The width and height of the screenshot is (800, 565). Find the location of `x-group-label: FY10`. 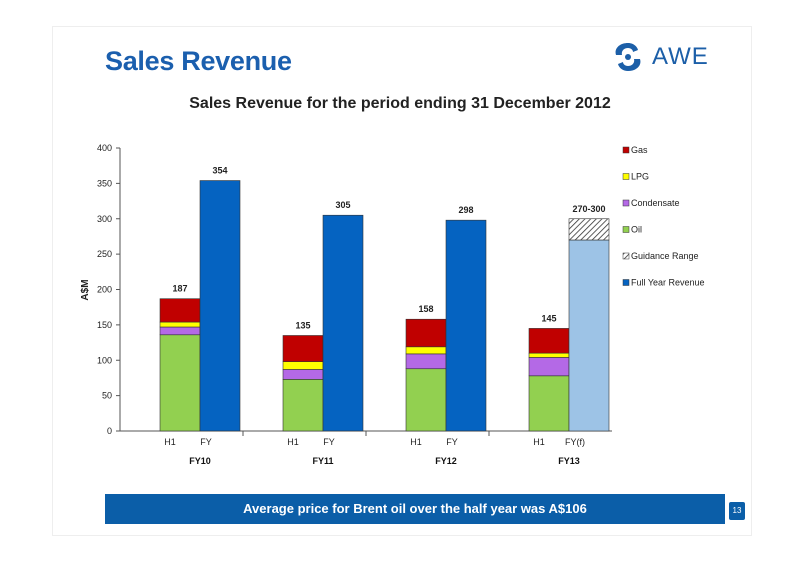

x-group-label: FY10 is located at coordinates (200, 461).